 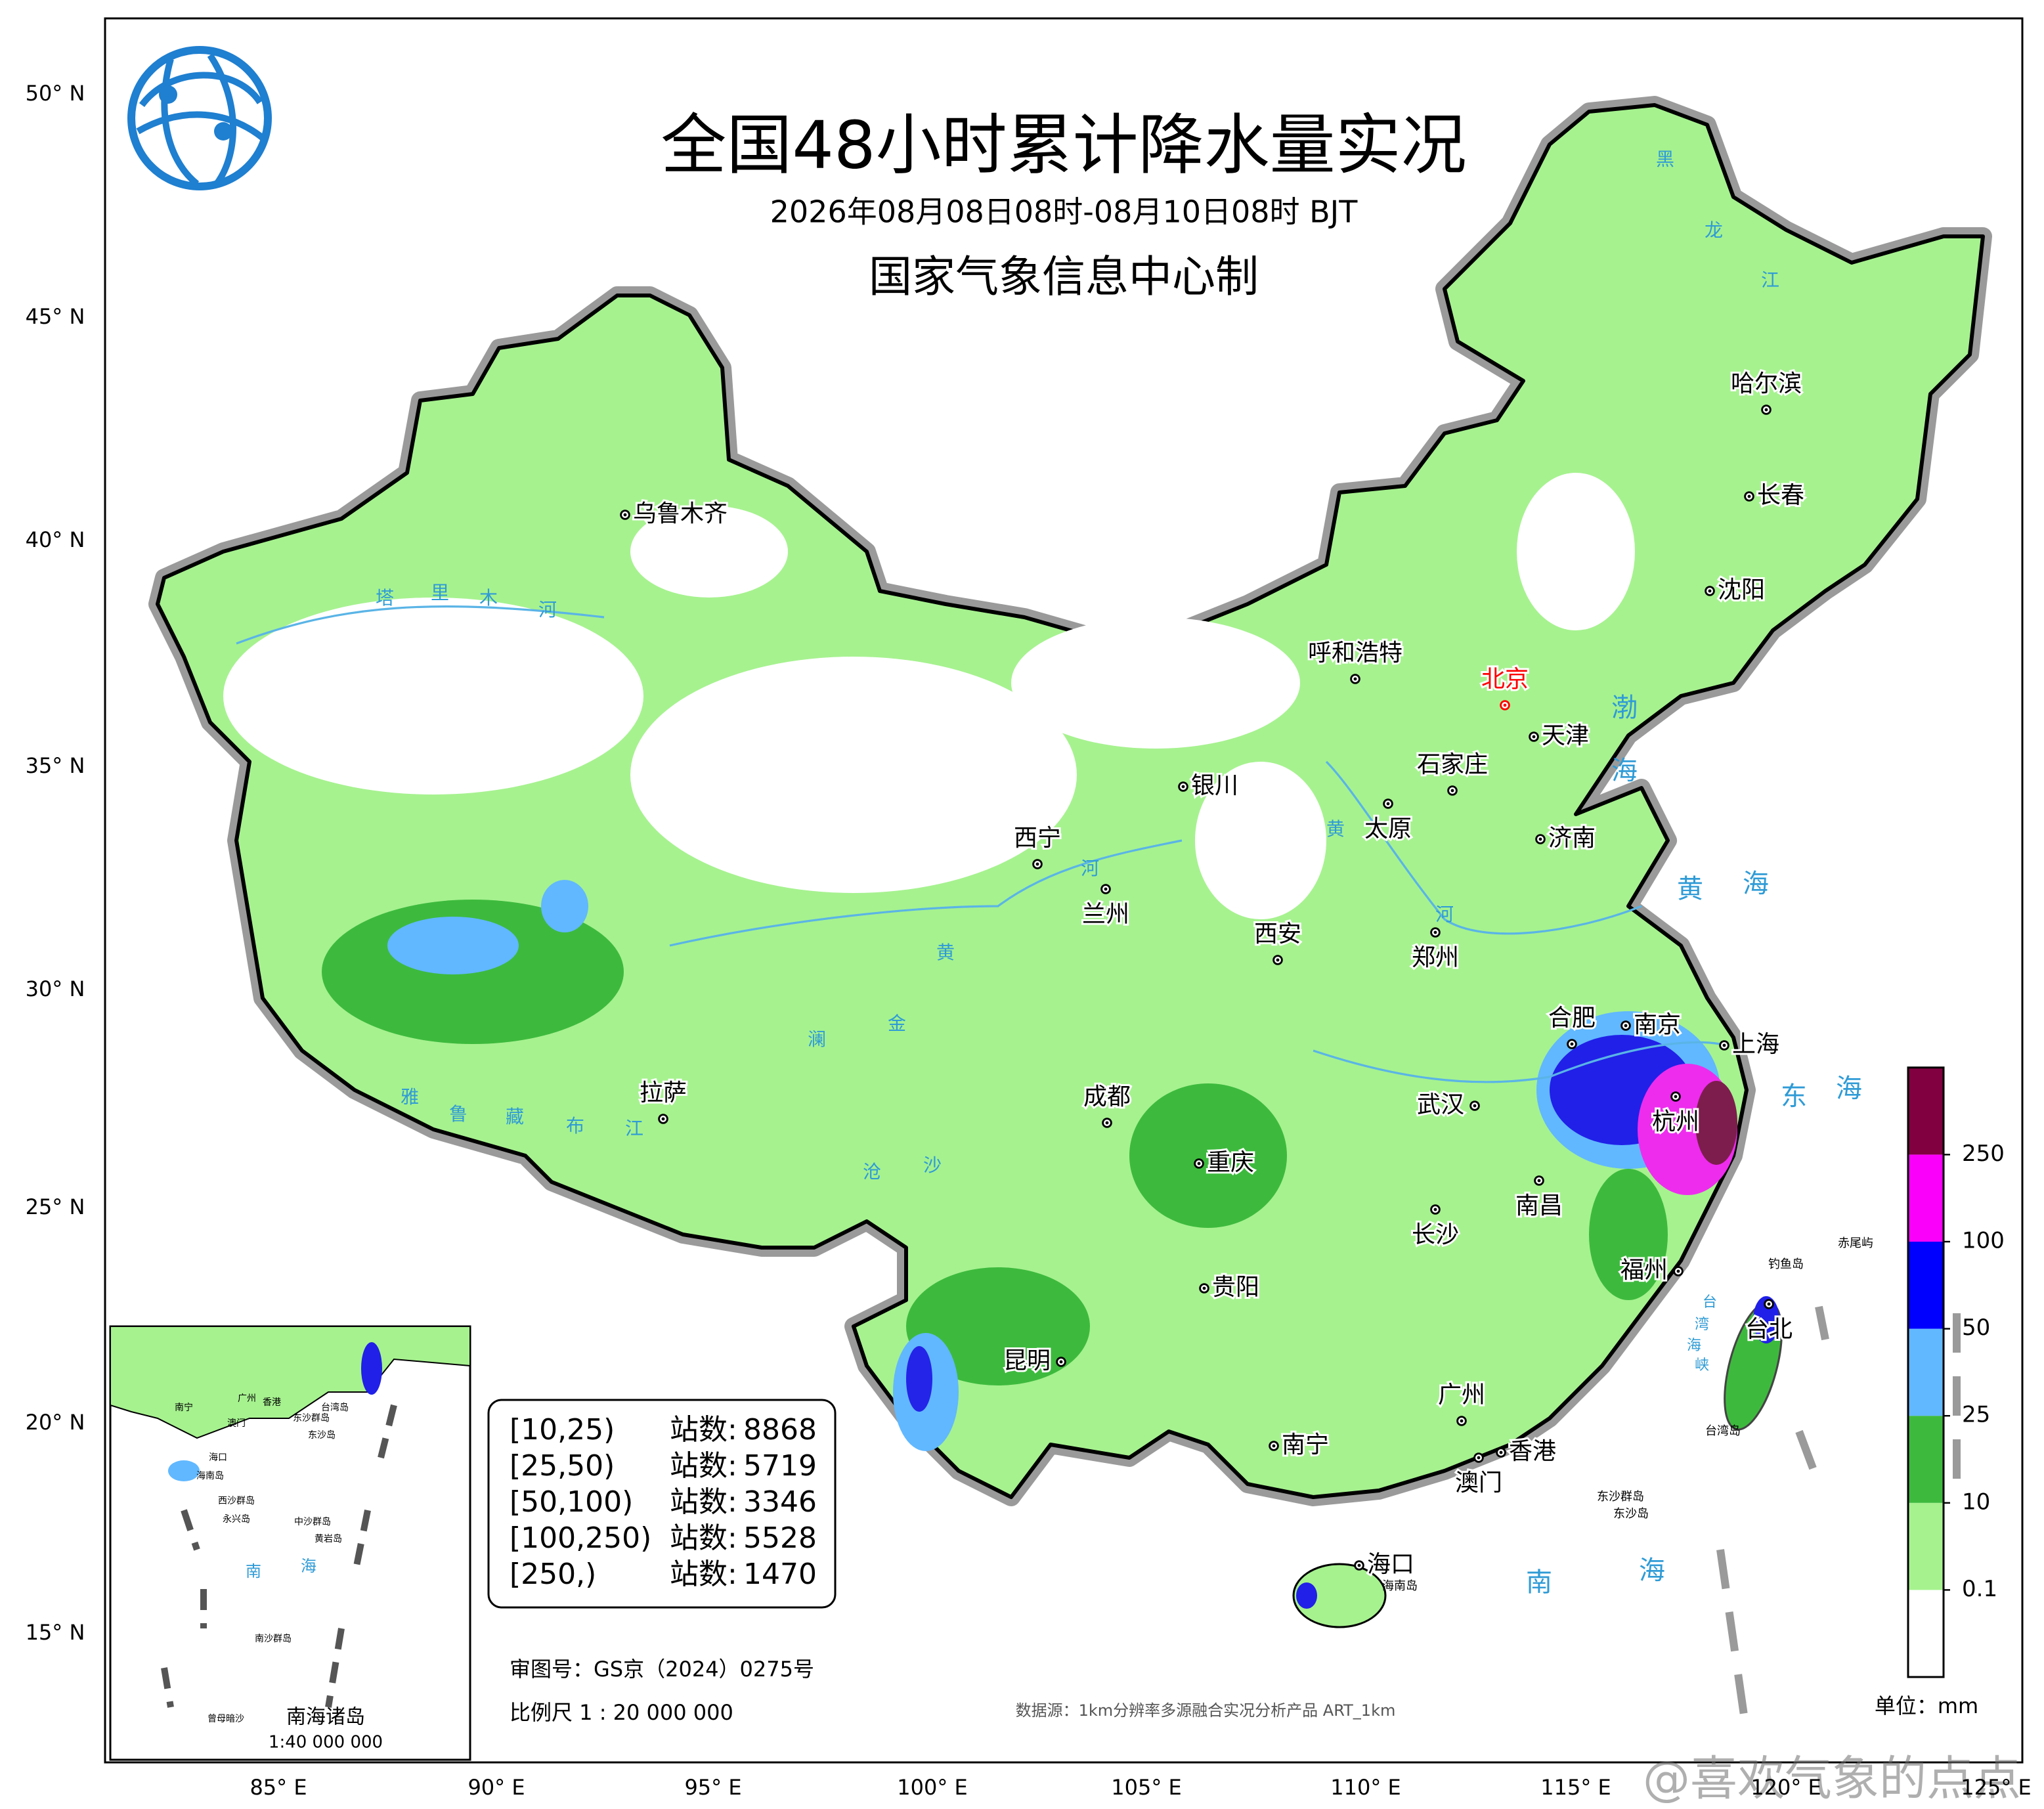 What do you see at coordinates (1785, 1787) in the screenshot?
I see `longitude-label: 120° E` at bounding box center [1785, 1787].